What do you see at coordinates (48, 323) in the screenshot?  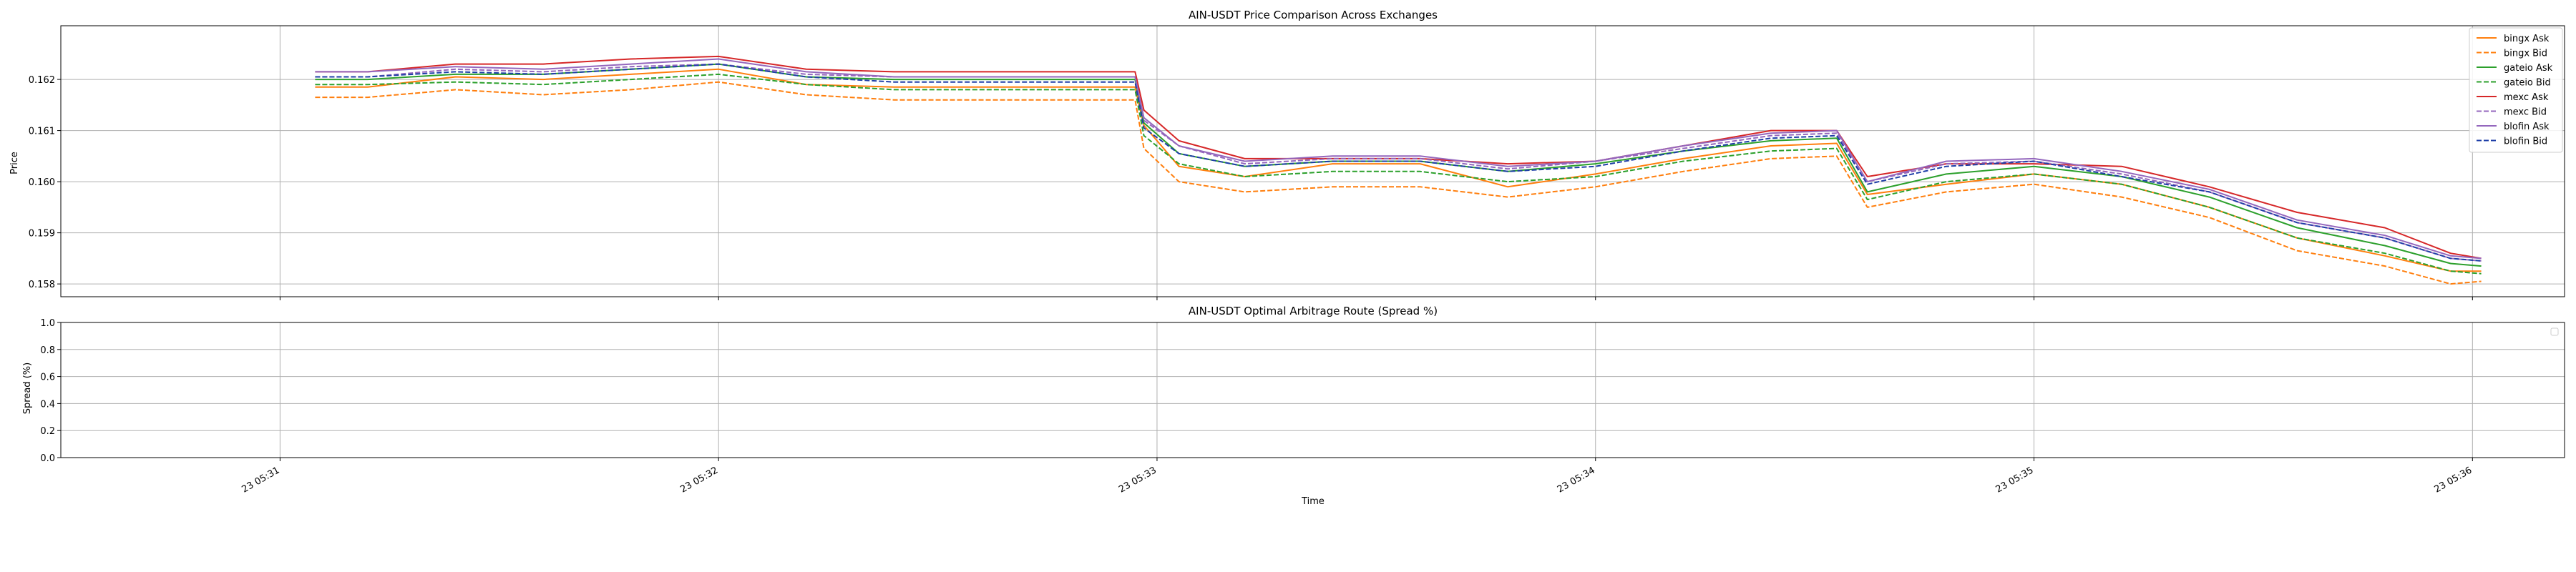 I see `y-tick-label: 1.0` at bounding box center [48, 323].